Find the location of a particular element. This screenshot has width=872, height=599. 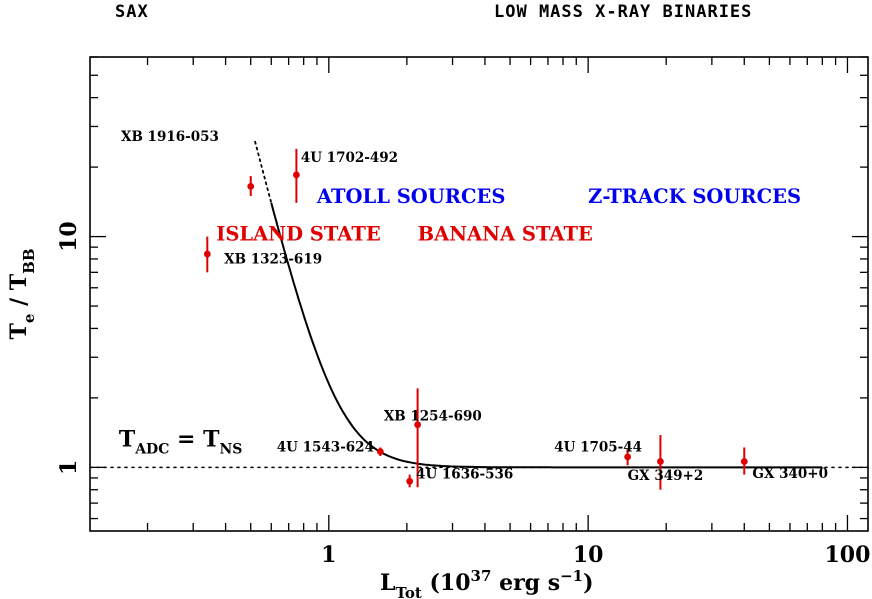

point-label: 4U 1543-624 is located at coordinates (325, 448).